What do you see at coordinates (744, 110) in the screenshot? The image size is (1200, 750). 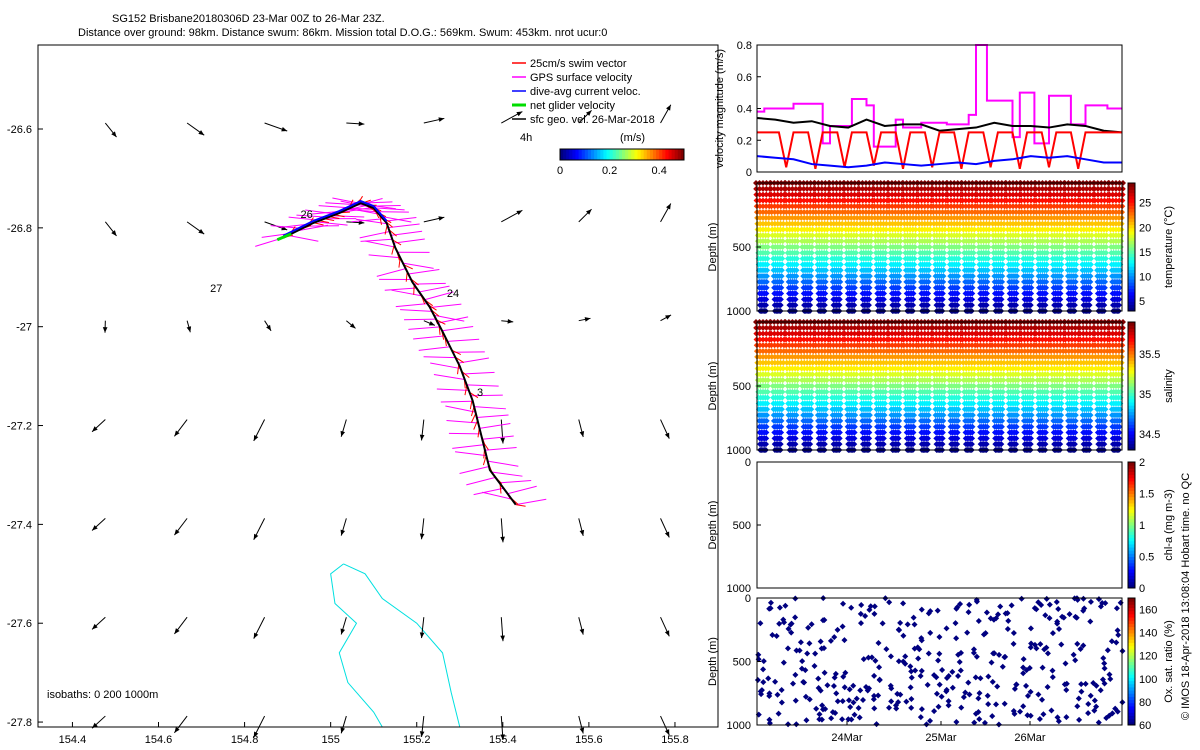 I see `velocity-y-tick-label: 0.4` at bounding box center [744, 110].